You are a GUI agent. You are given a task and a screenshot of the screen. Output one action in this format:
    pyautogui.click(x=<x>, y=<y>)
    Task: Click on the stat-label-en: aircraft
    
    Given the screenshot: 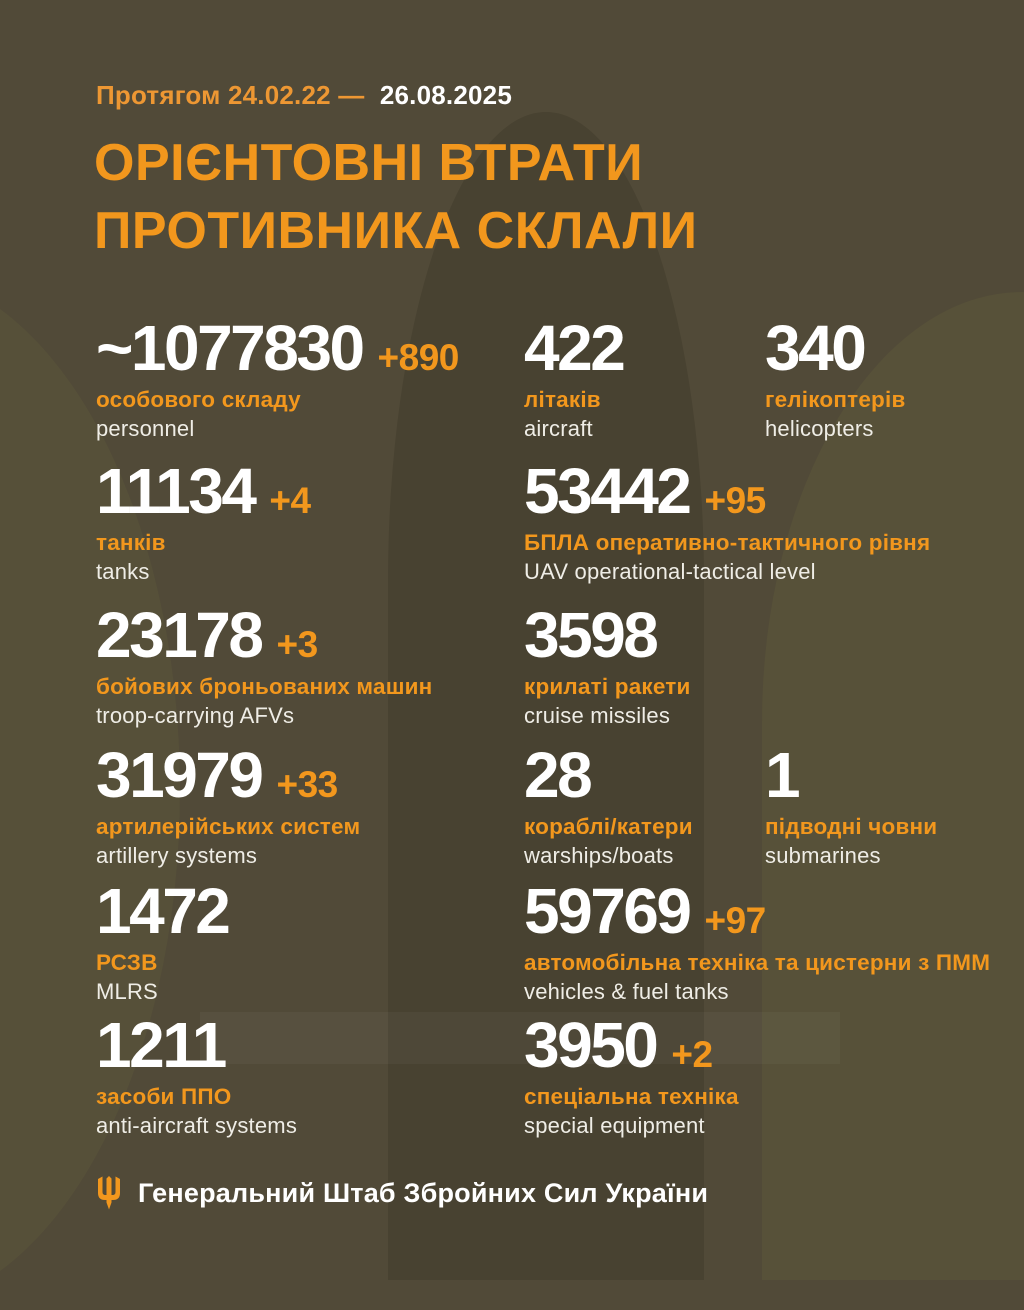 What is the action you would take?
    pyautogui.click(x=558, y=428)
    